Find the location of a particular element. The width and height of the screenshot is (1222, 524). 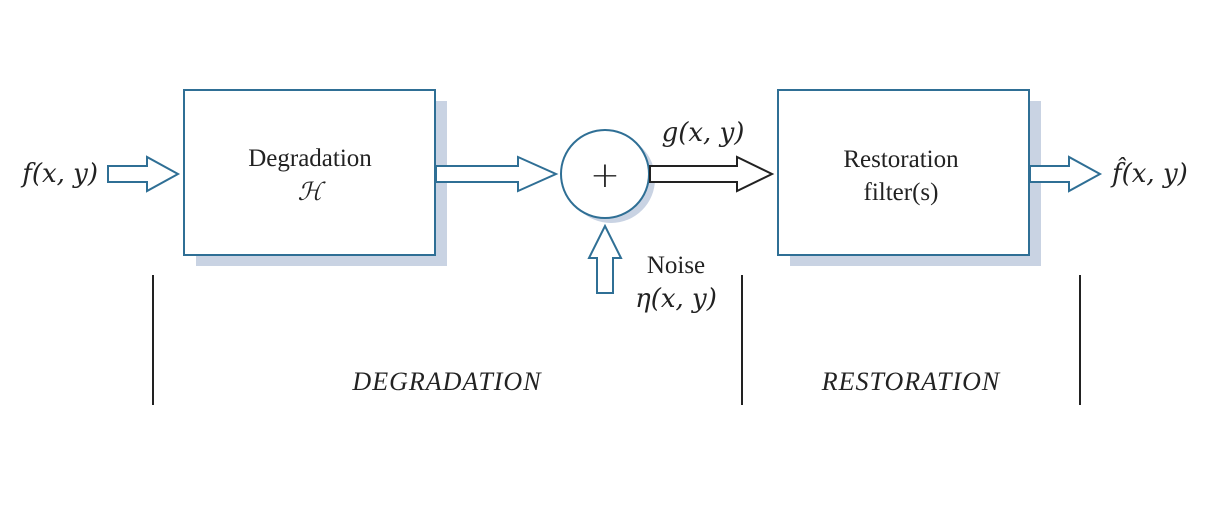

degradation-to-adder-arrow is located at coordinates (497, 174).